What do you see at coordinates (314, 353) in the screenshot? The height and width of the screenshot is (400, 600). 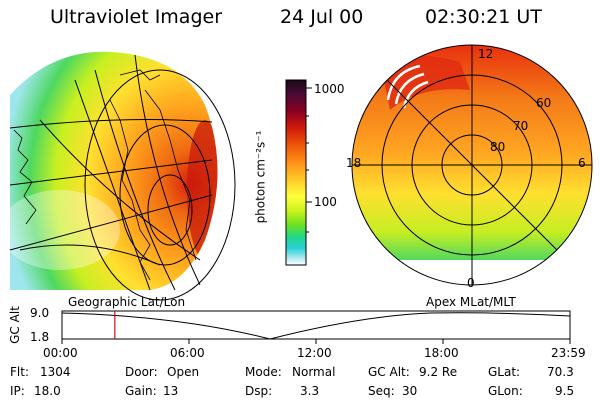 I see `time-tick-1200: 12:00` at bounding box center [314, 353].